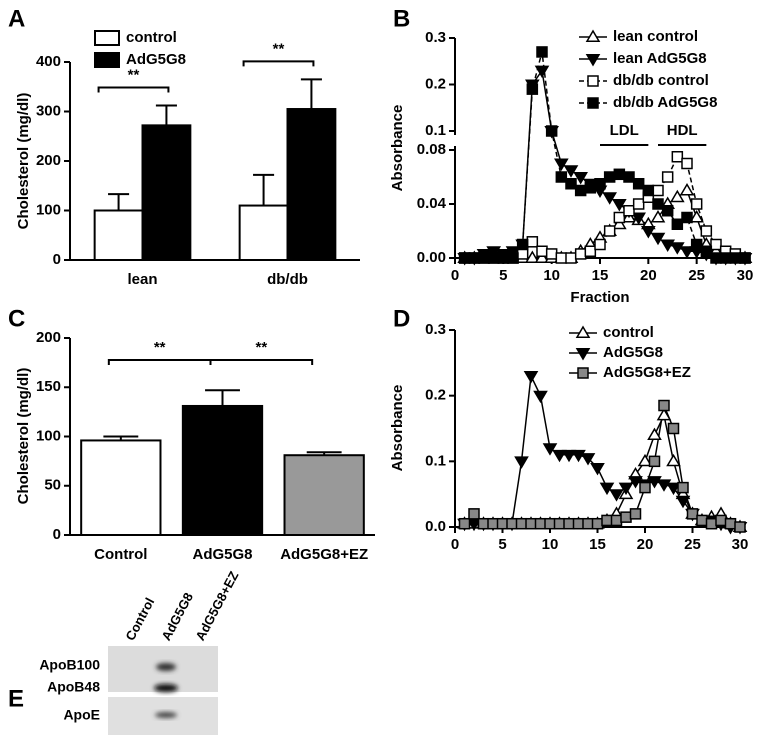  What do you see at coordinates (655, 36) in the screenshot?
I see `legend-label: lean control` at bounding box center [655, 36].